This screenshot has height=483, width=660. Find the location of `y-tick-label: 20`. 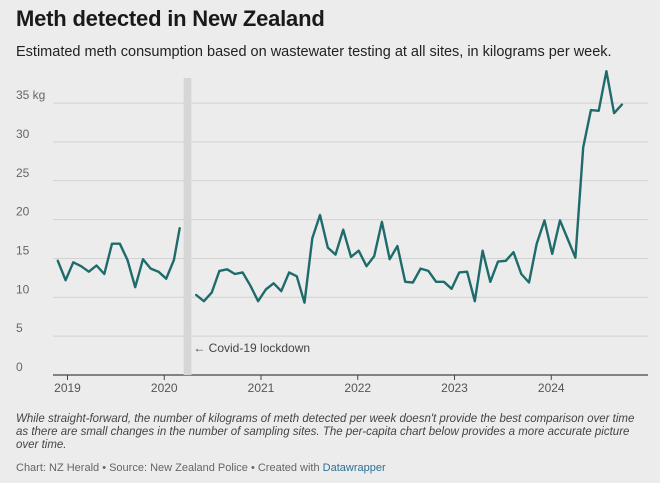

y-tick-label: 20 is located at coordinates (23, 212).